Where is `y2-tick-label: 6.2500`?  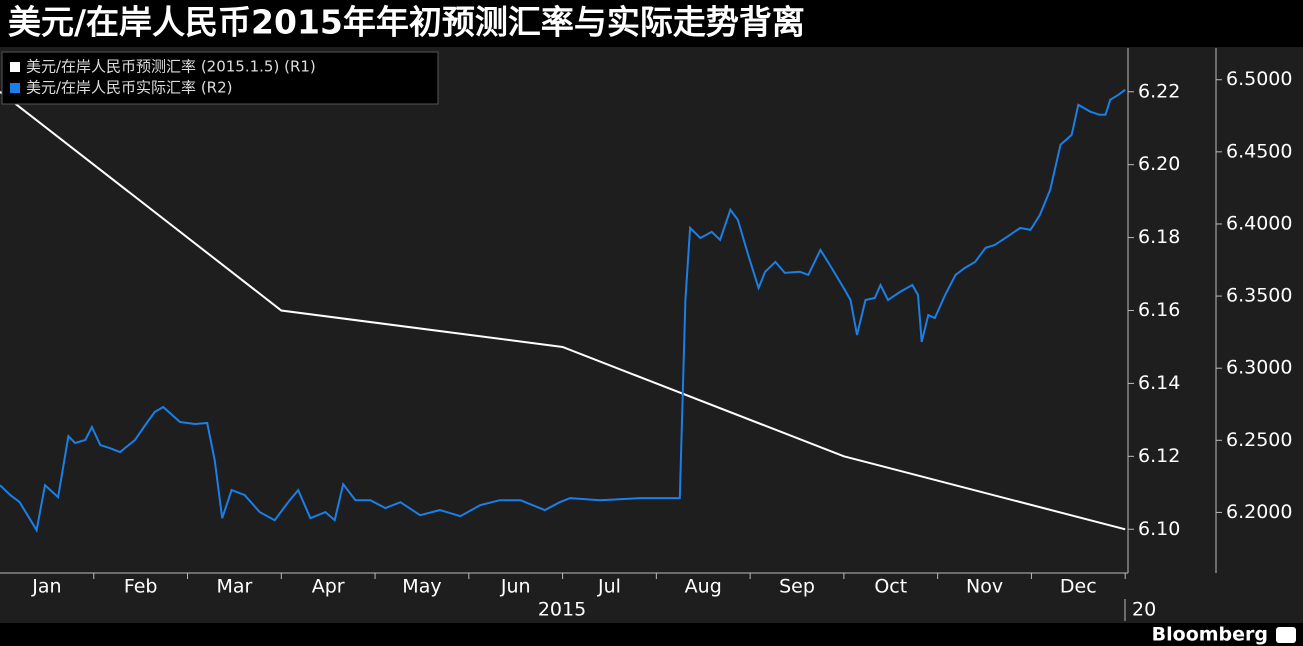 y2-tick-label: 6.2500 is located at coordinates (1259, 440).